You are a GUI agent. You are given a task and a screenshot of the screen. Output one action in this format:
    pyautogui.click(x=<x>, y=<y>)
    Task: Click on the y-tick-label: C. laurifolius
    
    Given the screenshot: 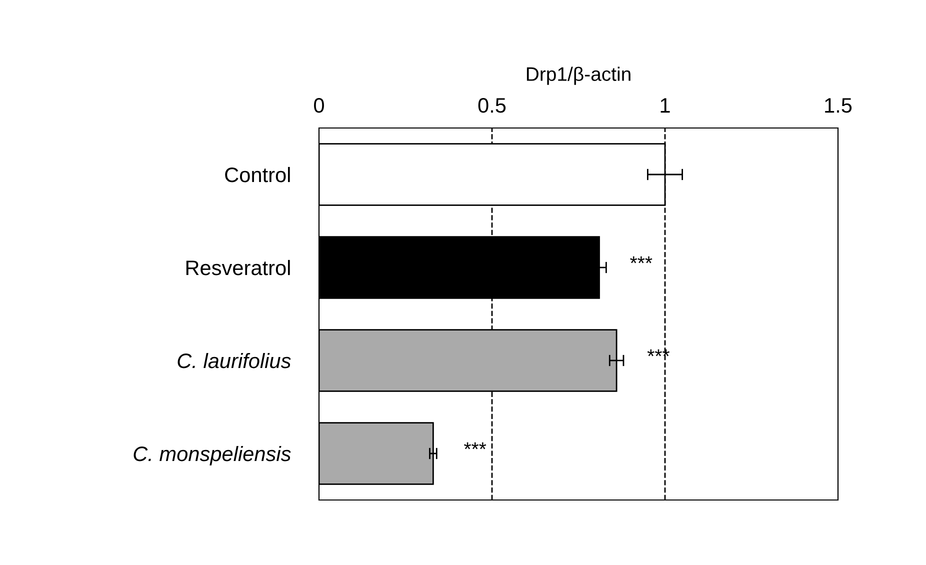 What is the action you would take?
    pyautogui.click(x=234, y=360)
    